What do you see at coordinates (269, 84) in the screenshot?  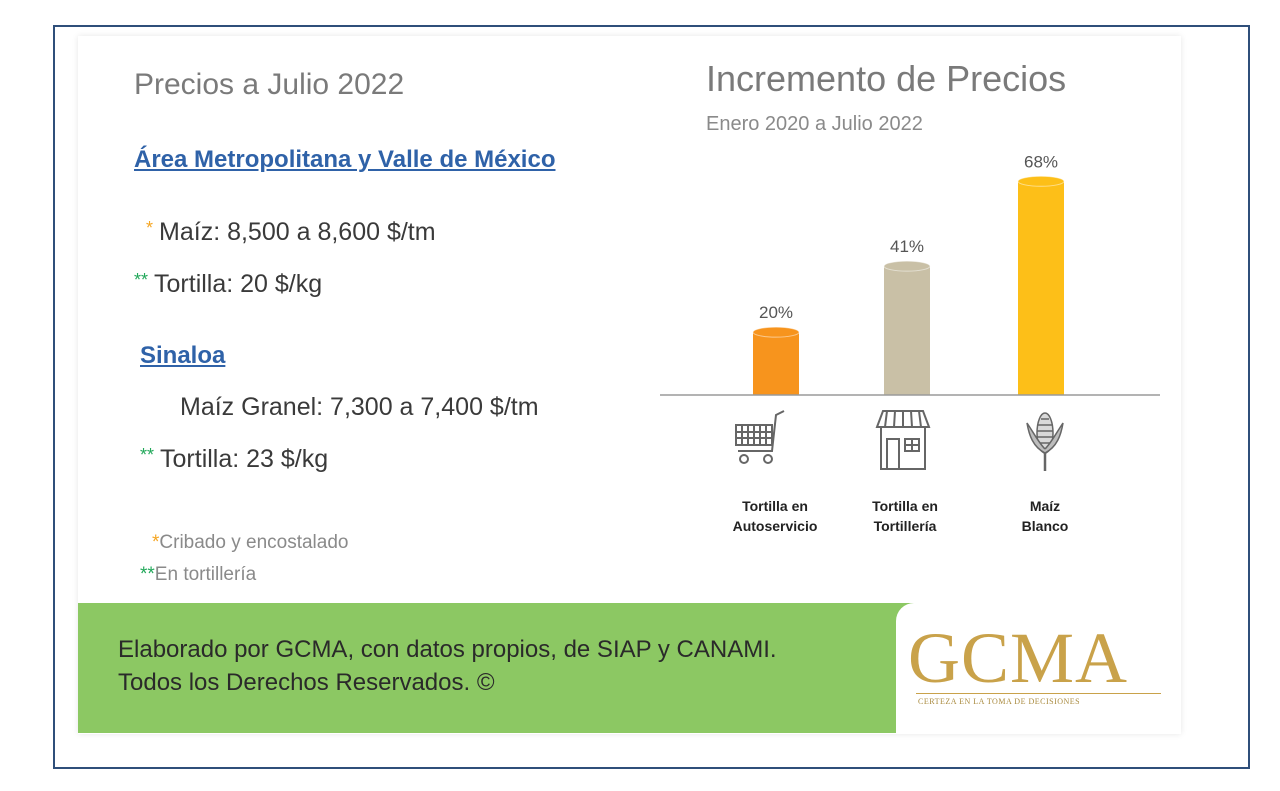 I see `prices-title: Precios a Julio 2022` at bounding box center [269, 84].